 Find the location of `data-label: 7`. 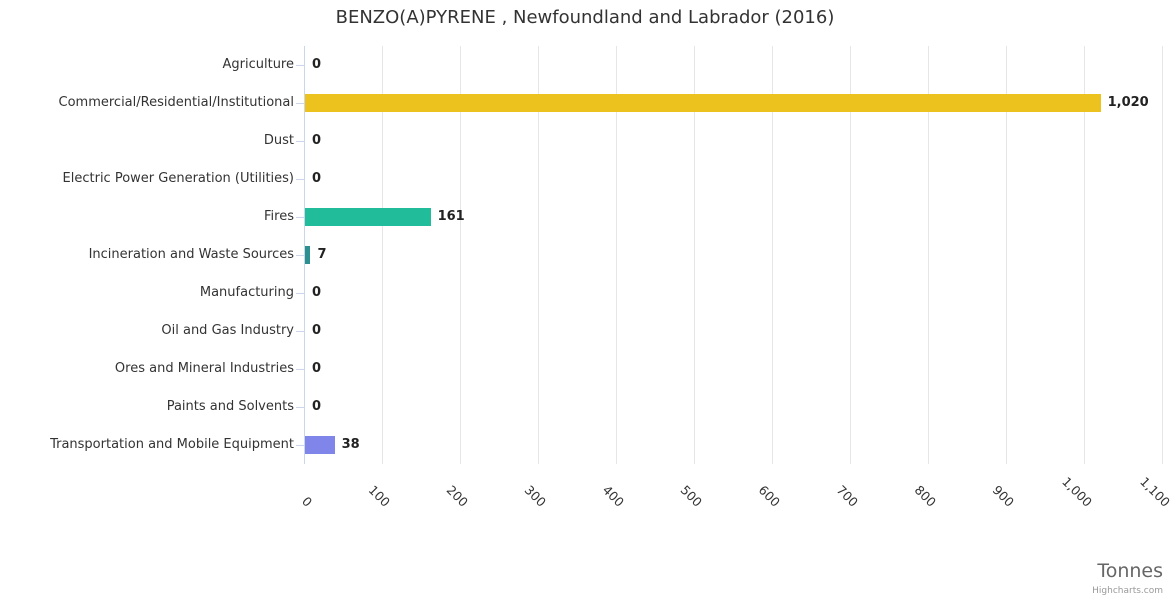

data-label: 7 is located at coordinates (322, 254).